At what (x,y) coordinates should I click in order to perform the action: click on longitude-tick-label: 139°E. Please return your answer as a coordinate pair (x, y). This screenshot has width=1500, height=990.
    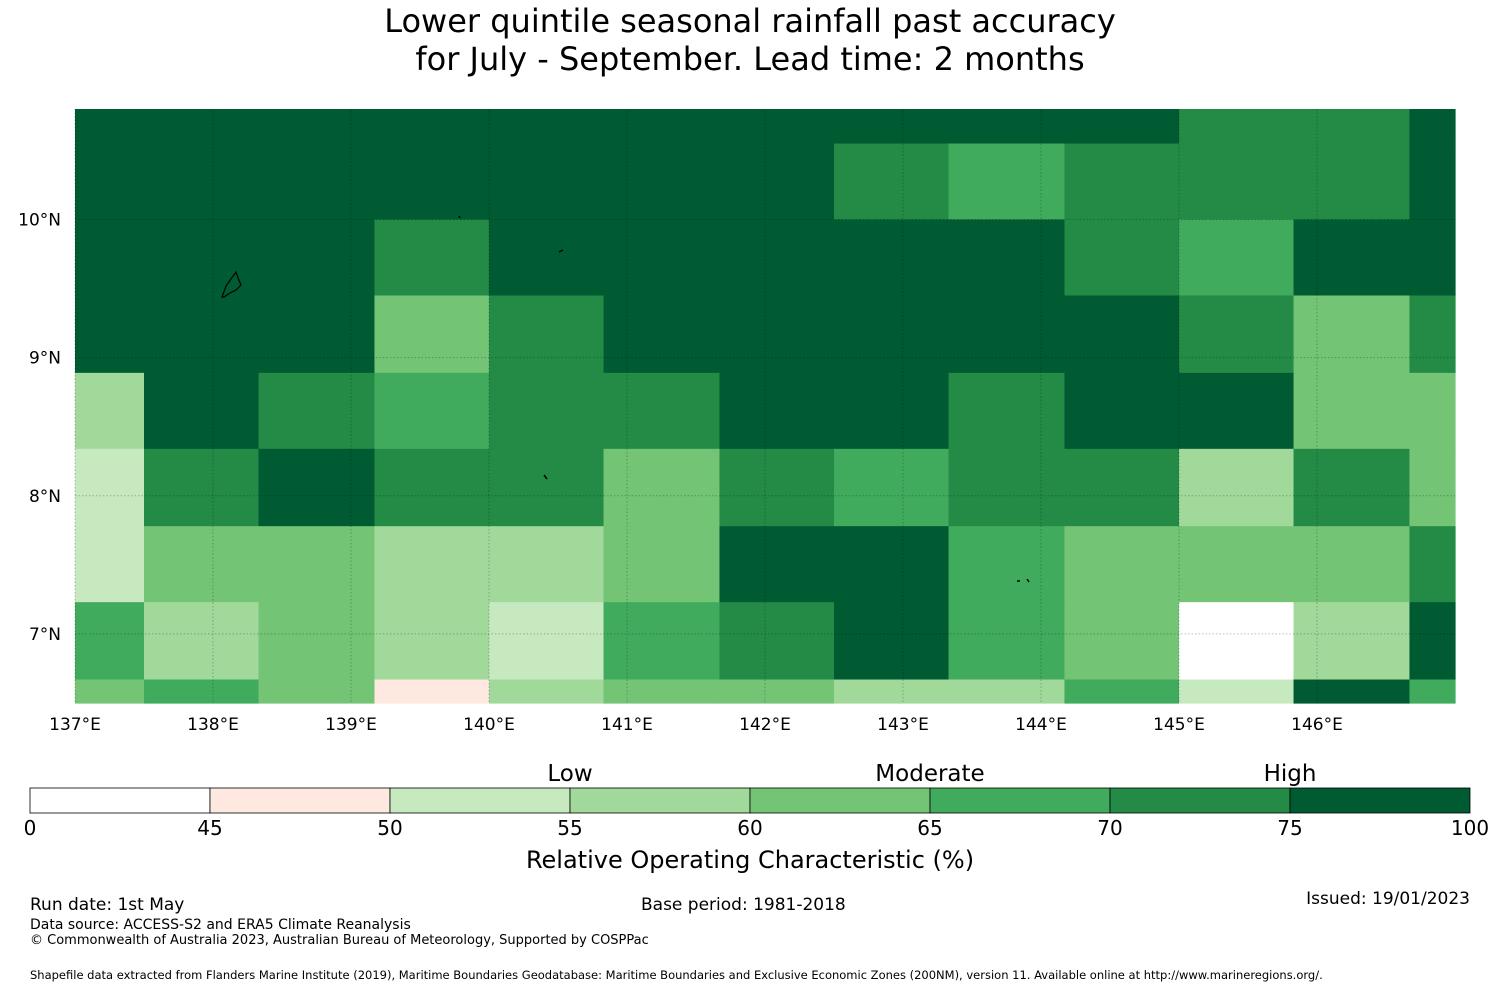
    Looking at the image, I should click on (351, 725).